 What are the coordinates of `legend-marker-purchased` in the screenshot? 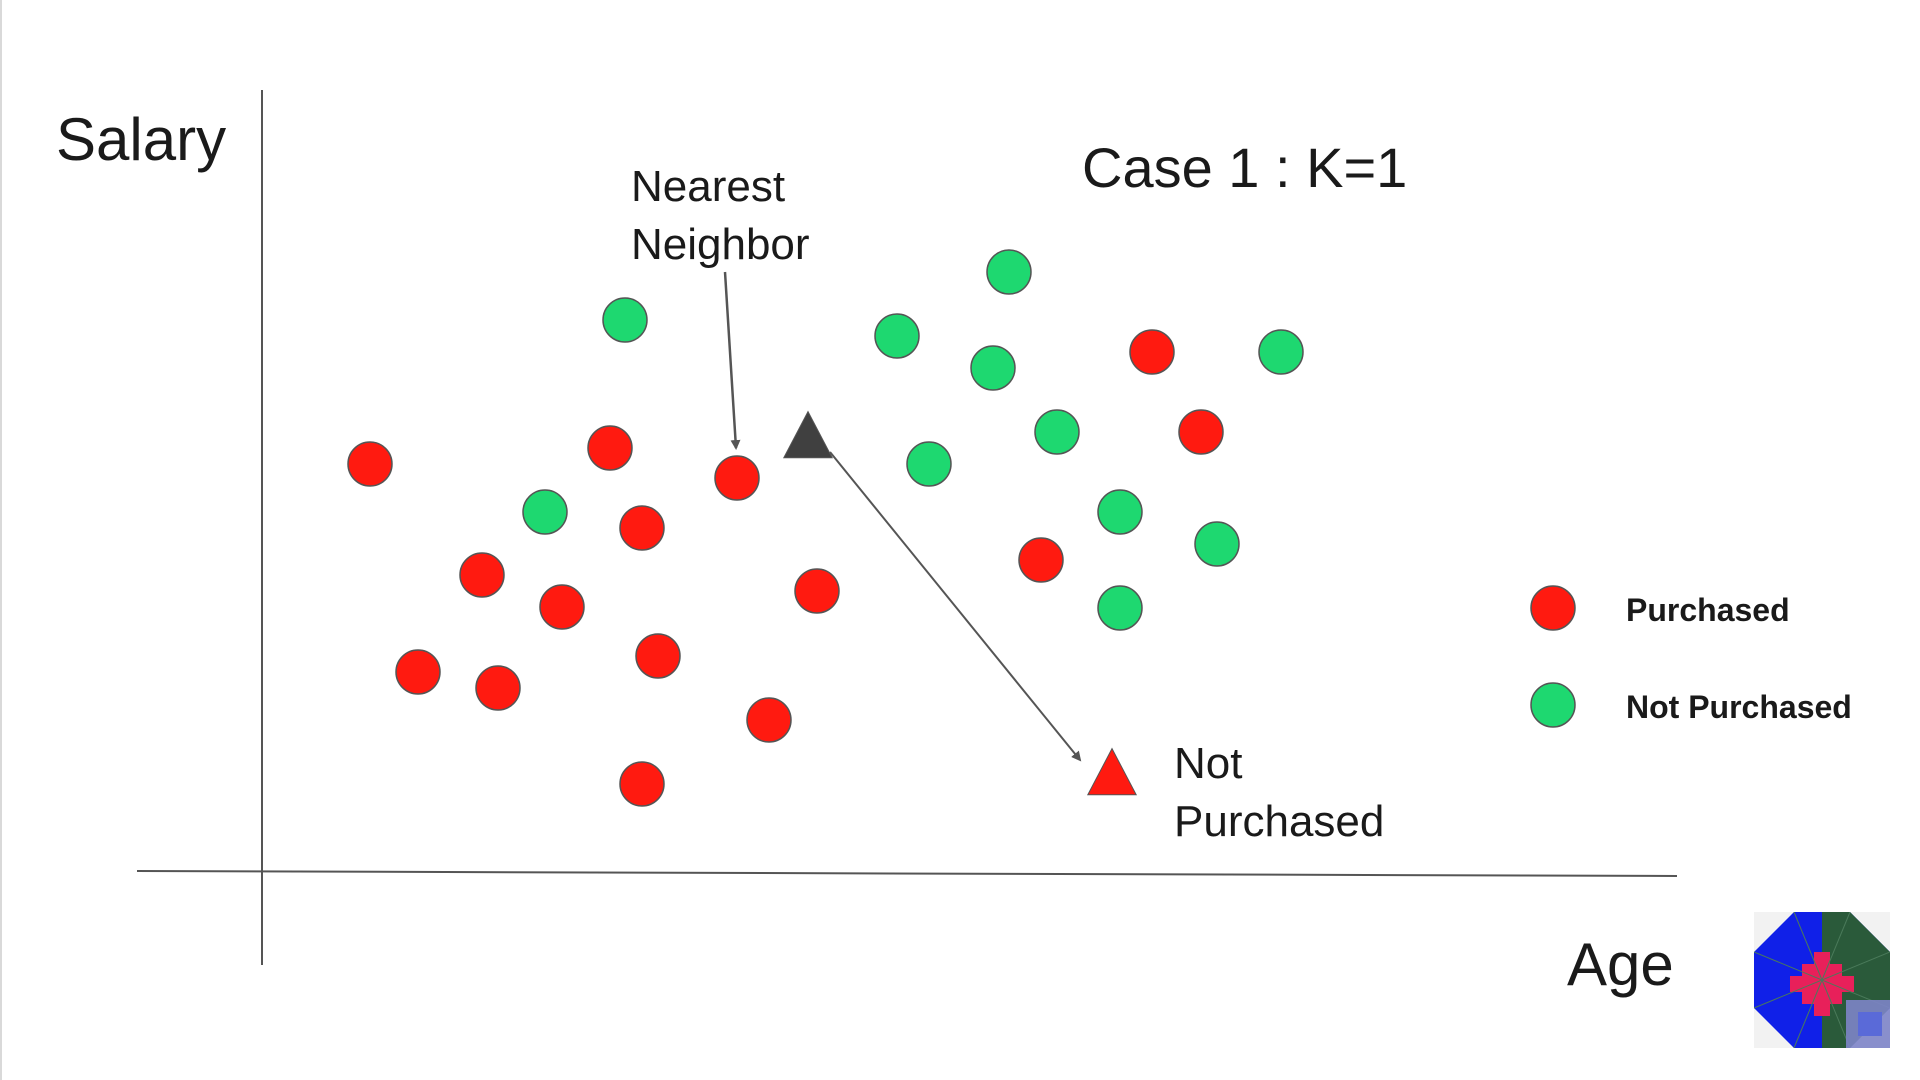 It's located at (1553, 608).